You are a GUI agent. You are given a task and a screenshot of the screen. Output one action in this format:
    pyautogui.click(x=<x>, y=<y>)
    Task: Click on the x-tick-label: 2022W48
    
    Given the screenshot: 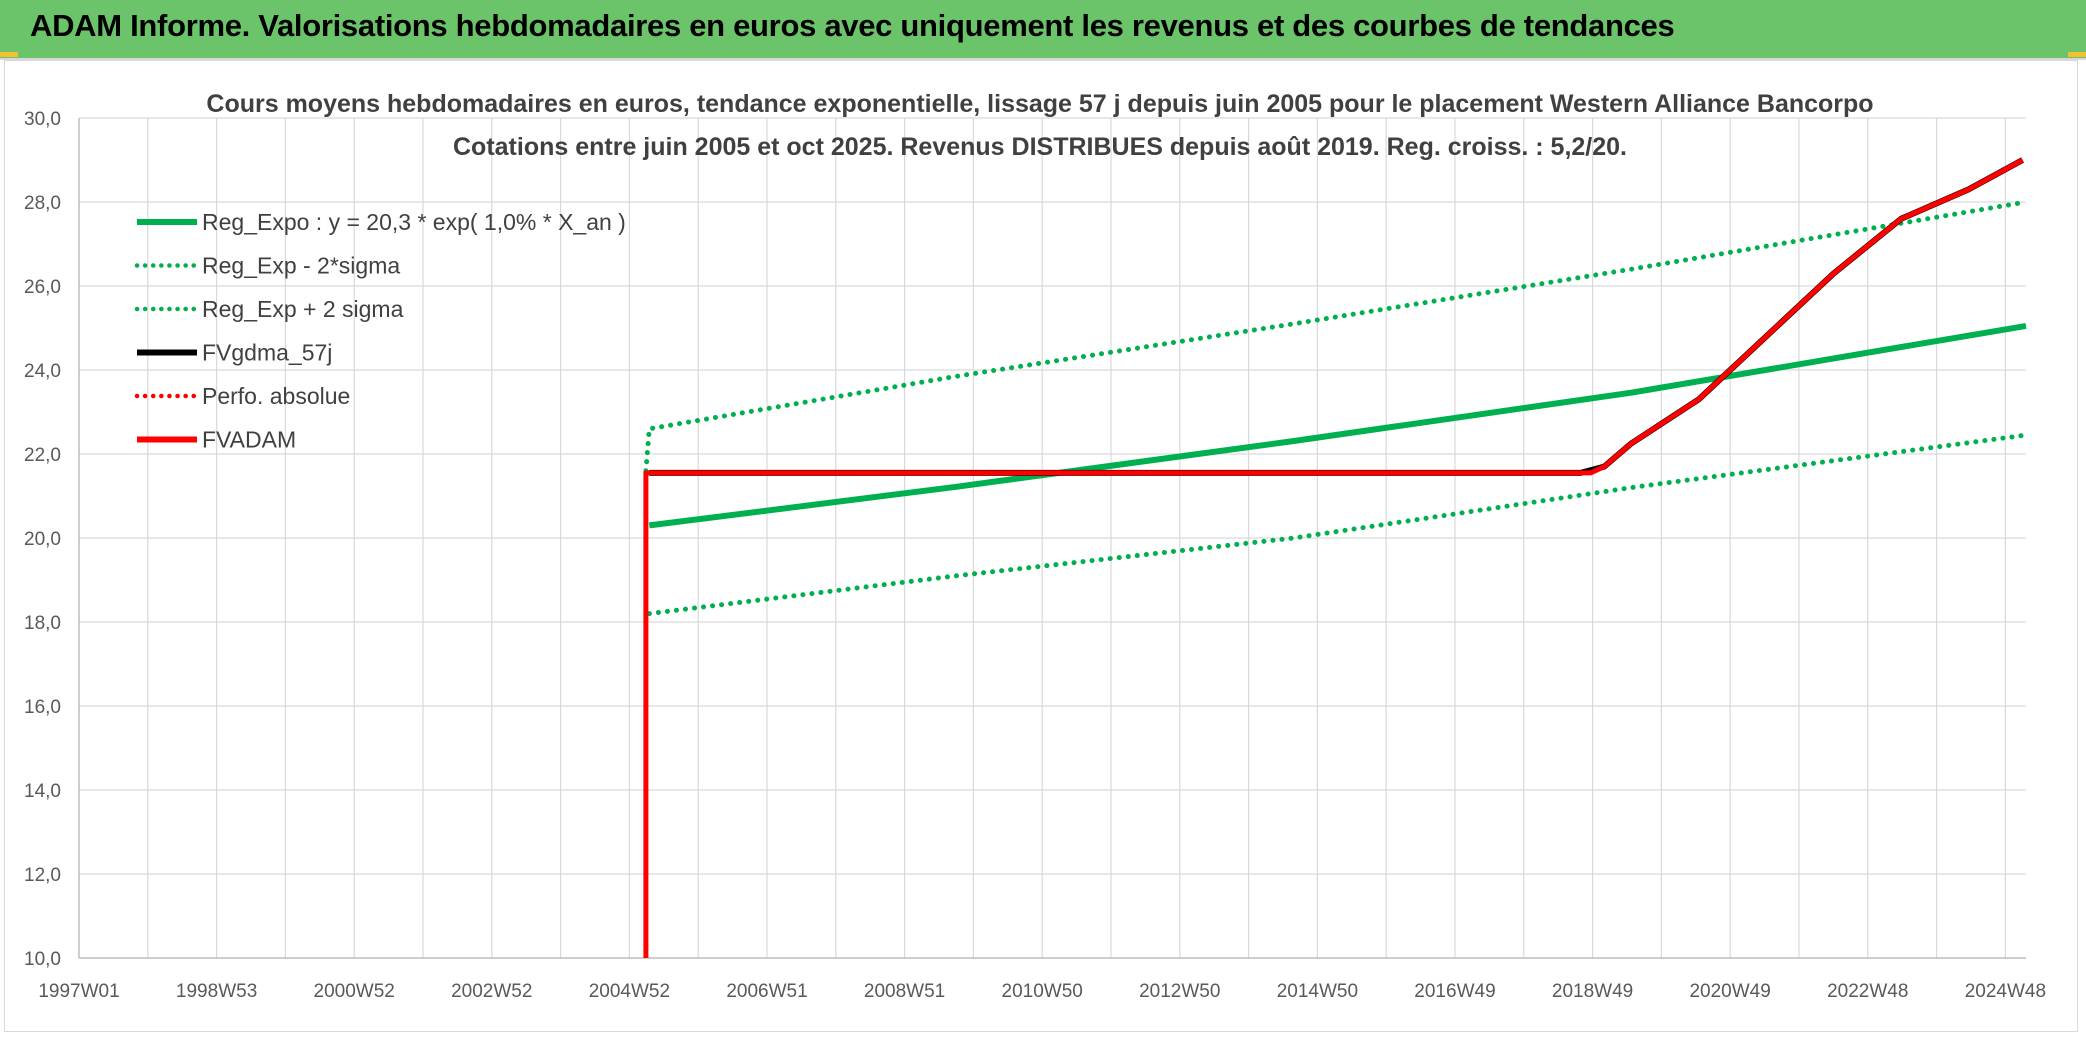 What is the action you would take?
    pyautogui.click(x=1867, y=991)
    